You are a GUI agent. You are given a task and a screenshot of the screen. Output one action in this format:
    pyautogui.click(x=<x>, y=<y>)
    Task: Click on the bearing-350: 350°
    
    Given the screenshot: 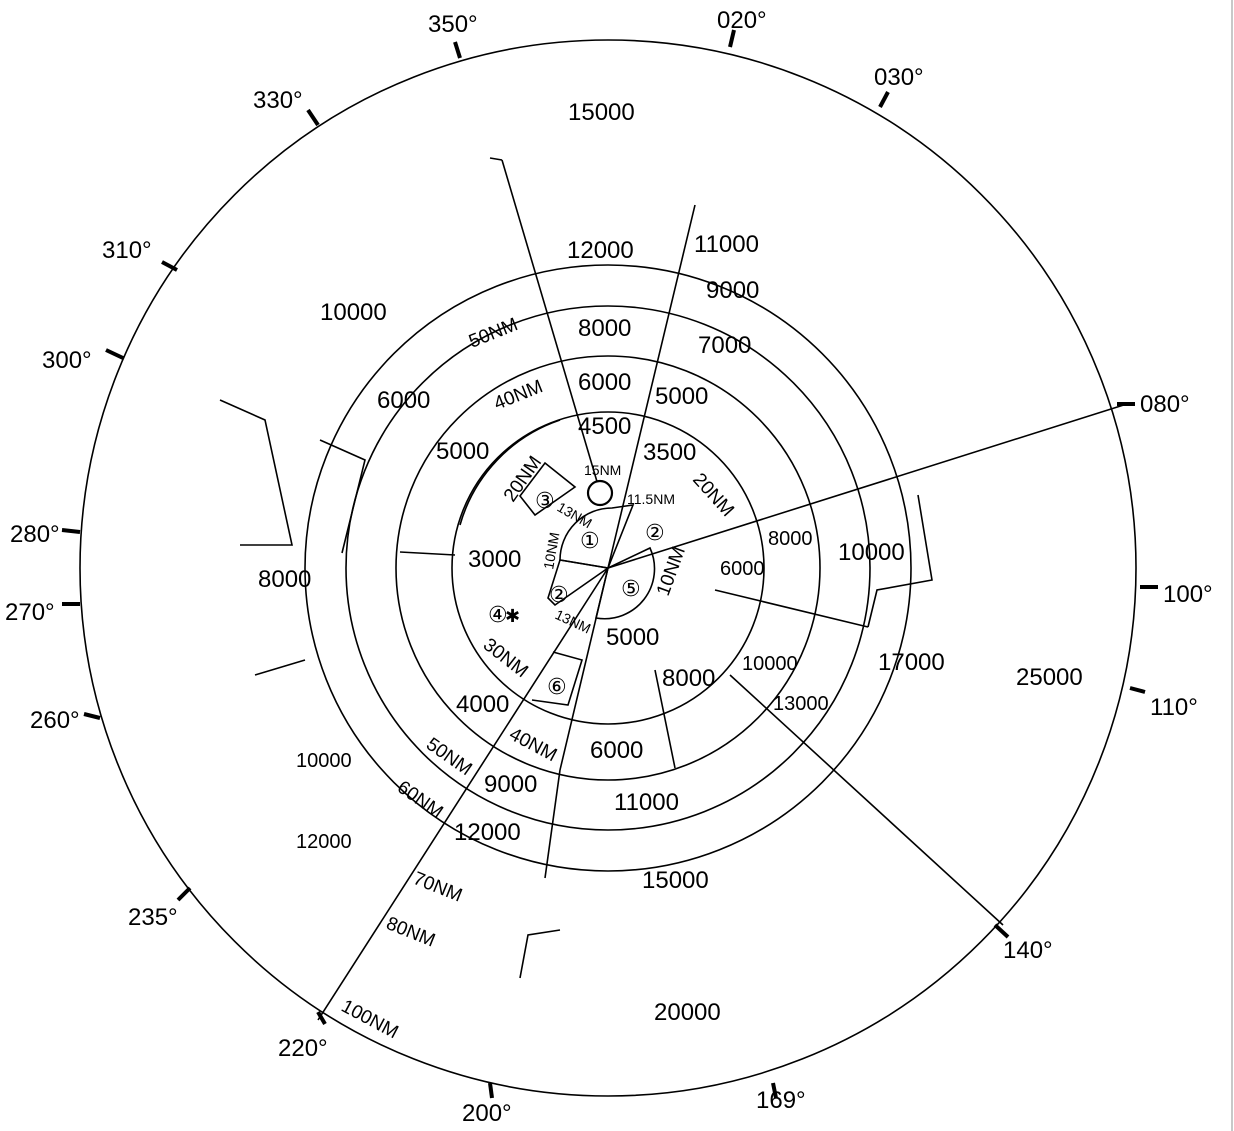 What is the action you would take?
    pyautogui.click(x=453, y=24)
    